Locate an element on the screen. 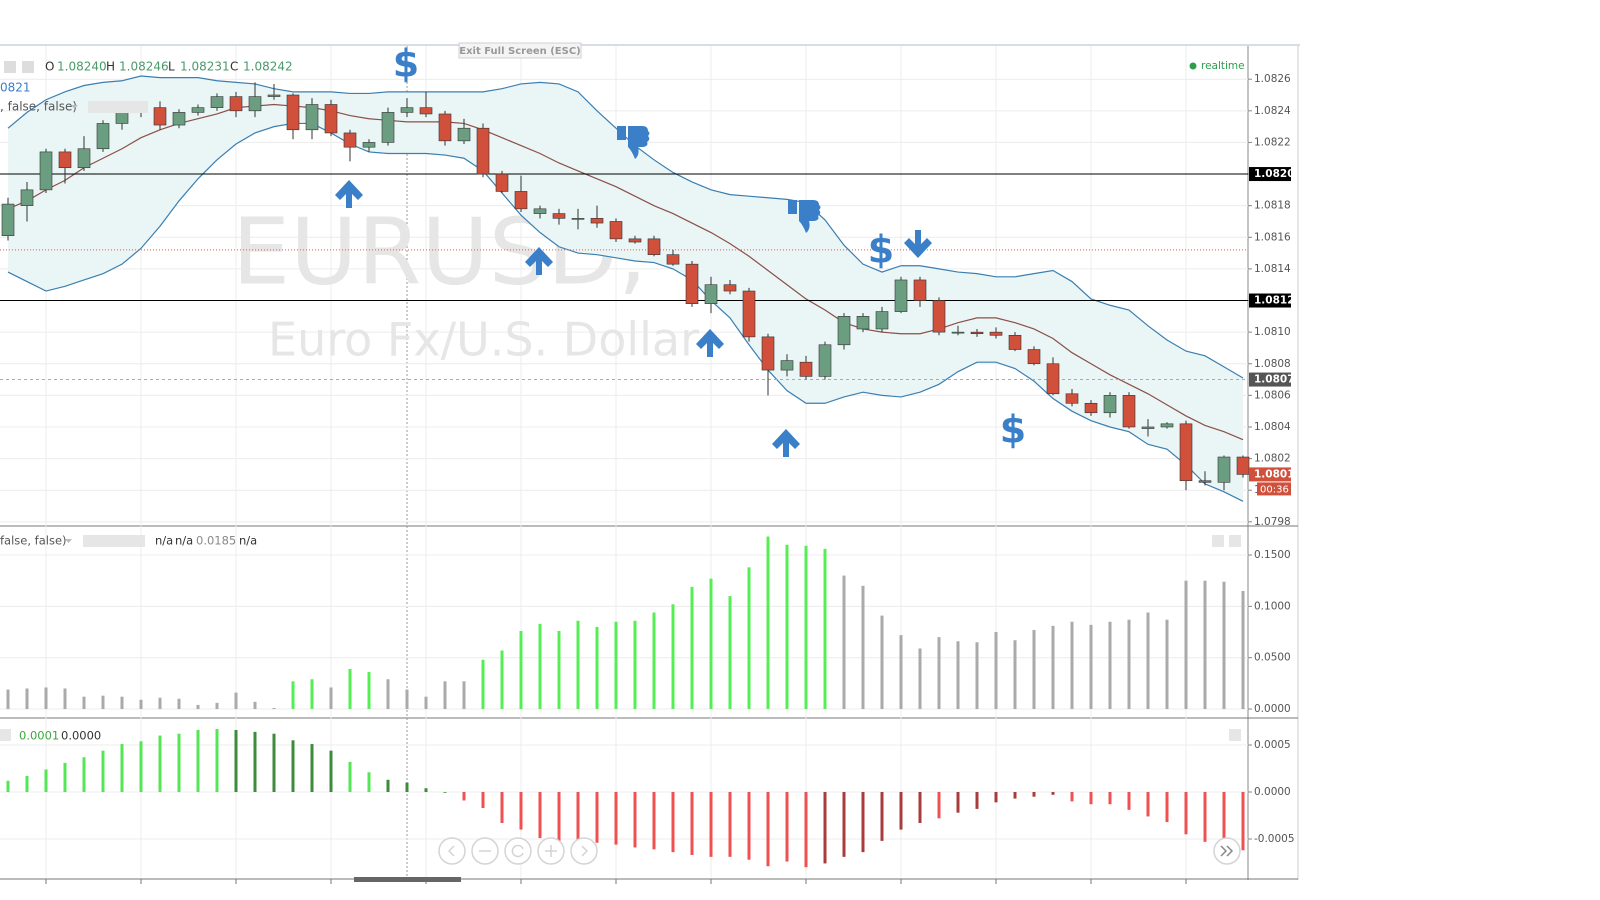 The width and height of the screenshot is (1600, 900). scroll-left-button is located at coordinates (452, 851).